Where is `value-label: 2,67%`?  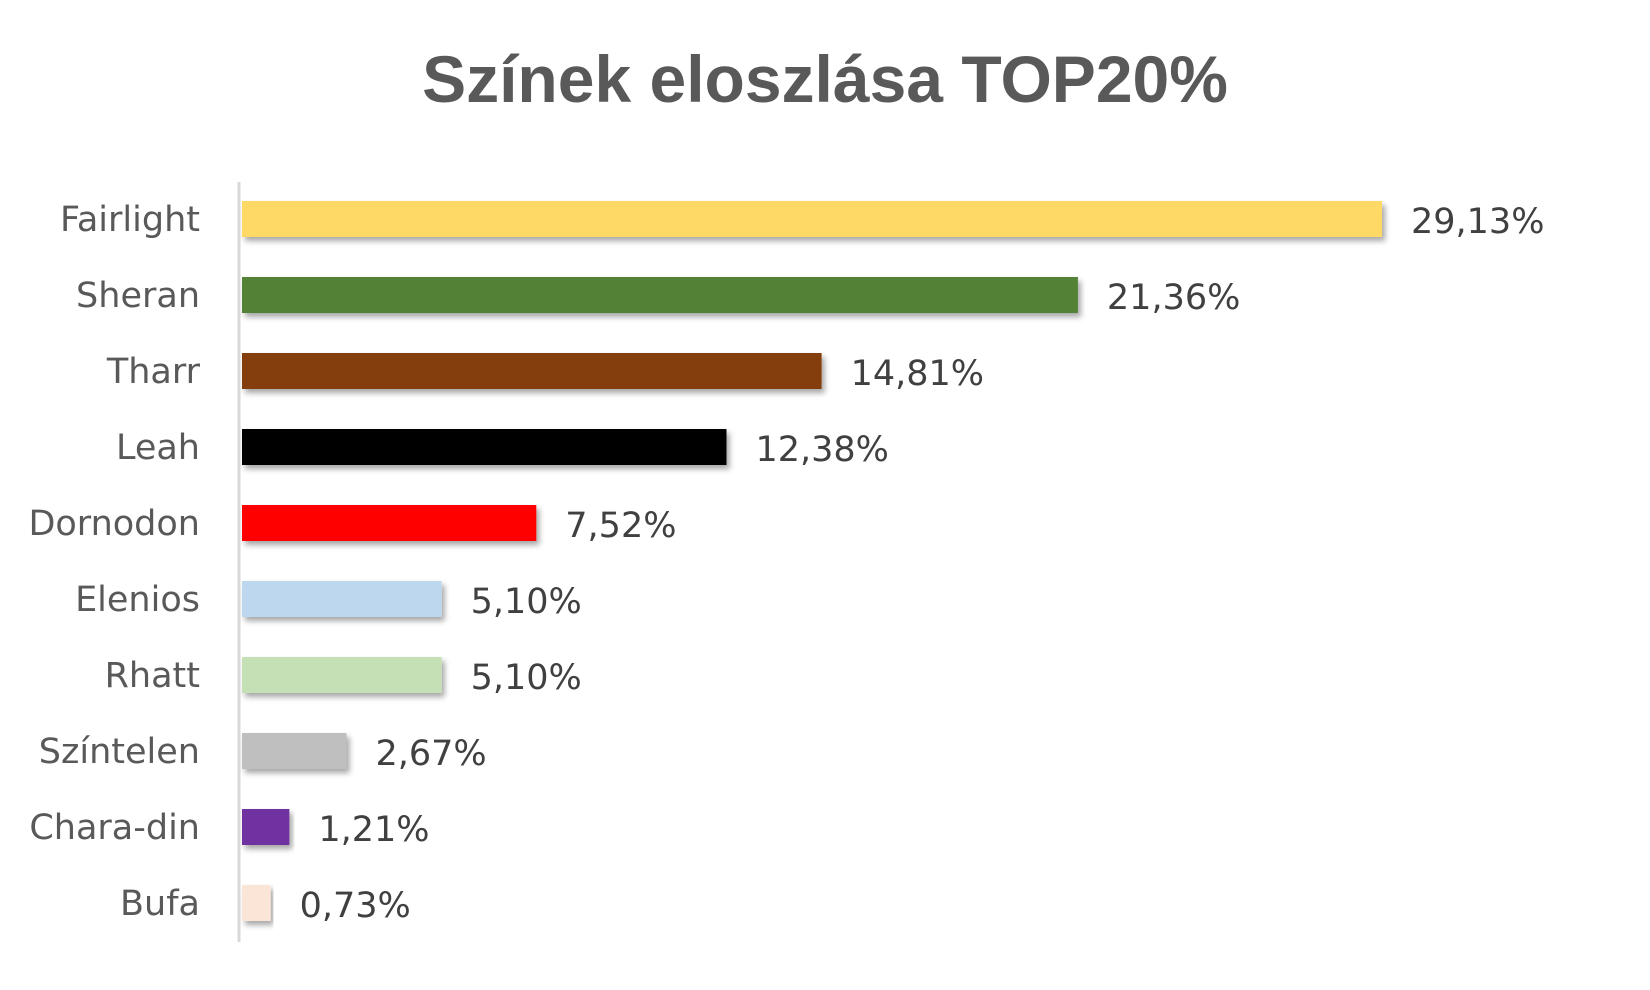 value-label: 2,67% is located at coordinates (430, 754).